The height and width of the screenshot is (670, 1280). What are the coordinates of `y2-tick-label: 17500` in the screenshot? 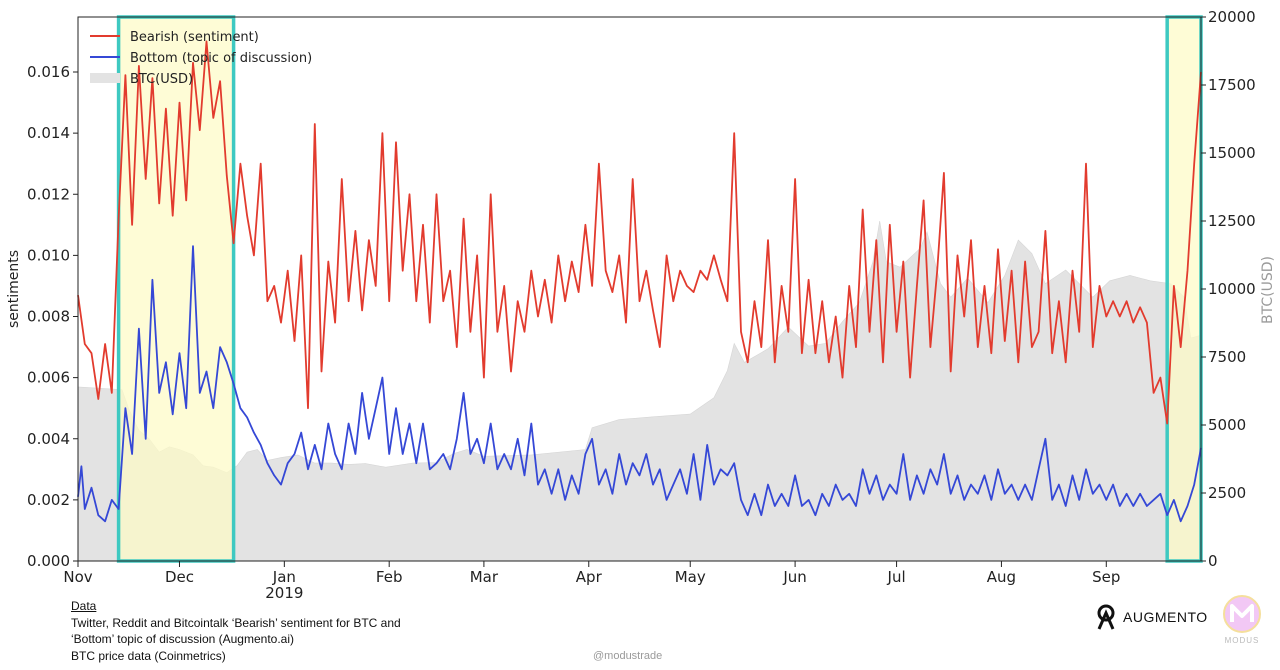 It's located at (1232, 85).